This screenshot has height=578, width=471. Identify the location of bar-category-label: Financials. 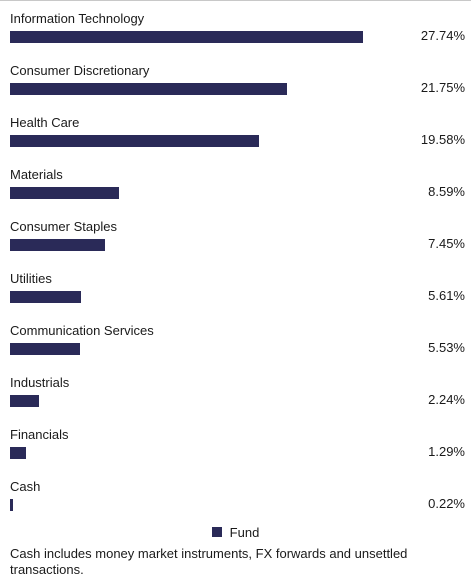
(39, 434).